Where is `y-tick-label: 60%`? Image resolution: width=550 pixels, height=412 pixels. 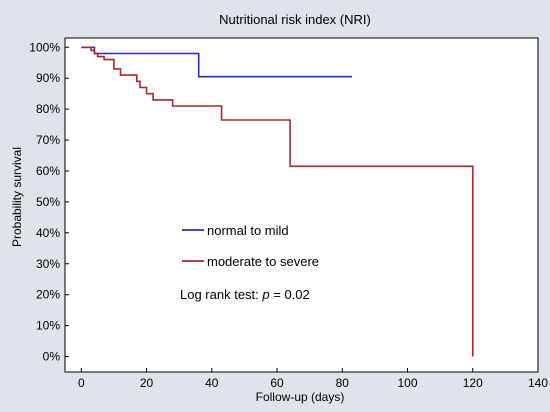
y-tick-label: 60% is located at coordinates (48, 171).